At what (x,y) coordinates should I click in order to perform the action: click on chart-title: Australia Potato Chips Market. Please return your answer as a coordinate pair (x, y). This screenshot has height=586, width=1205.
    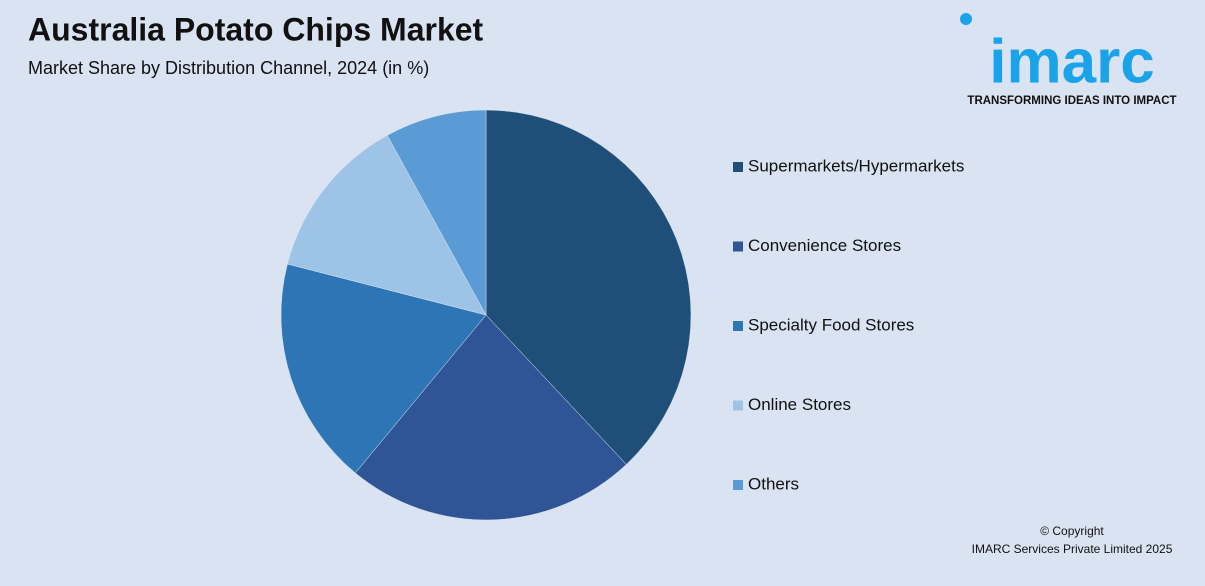
    Looking at the image, I should click on (256, 29).